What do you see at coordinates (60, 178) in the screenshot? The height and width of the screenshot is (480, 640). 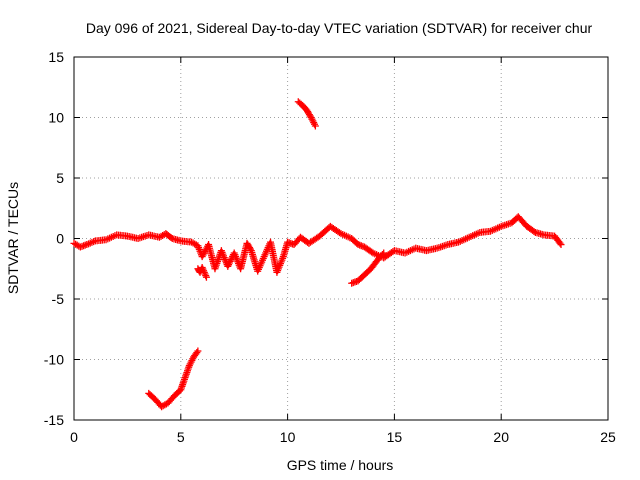 I see `y-tick-label: 5` at bounding box center [60, 178].